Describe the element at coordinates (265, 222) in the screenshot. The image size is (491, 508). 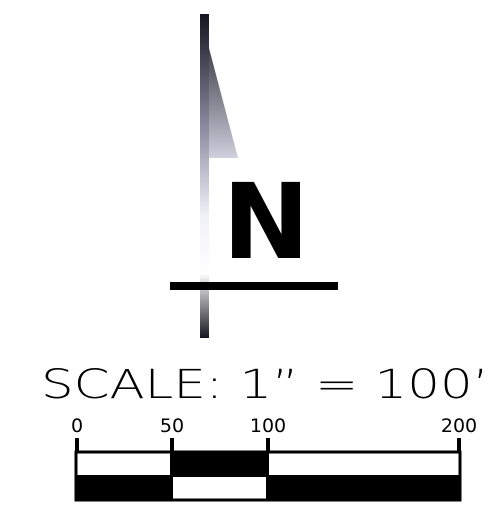
I see `north-letter: N` at that location.